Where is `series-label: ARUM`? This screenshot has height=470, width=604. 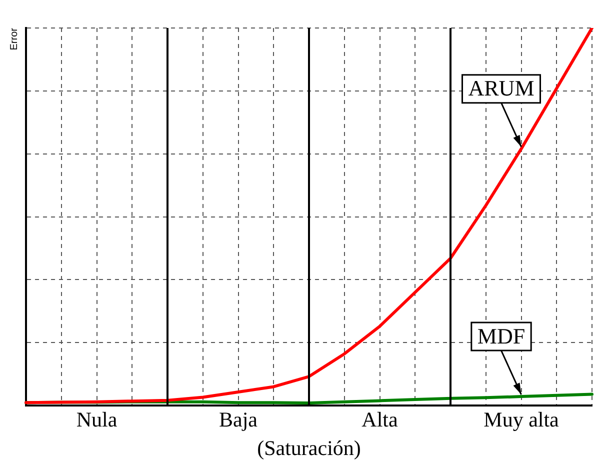
series-label: ARUM is located at coordinates (501, 88).